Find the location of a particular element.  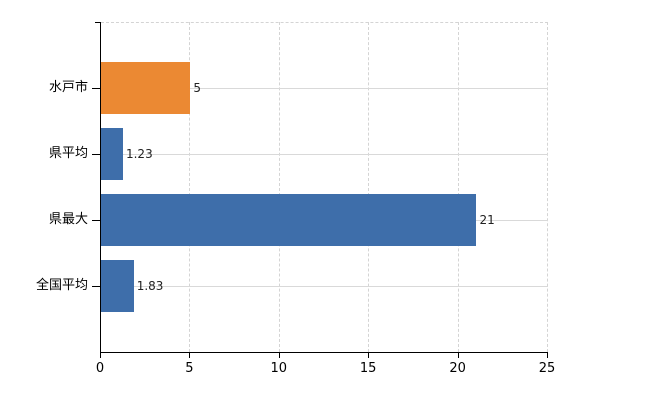

category-label: 全国平均 is located at coordinates (61, 285).